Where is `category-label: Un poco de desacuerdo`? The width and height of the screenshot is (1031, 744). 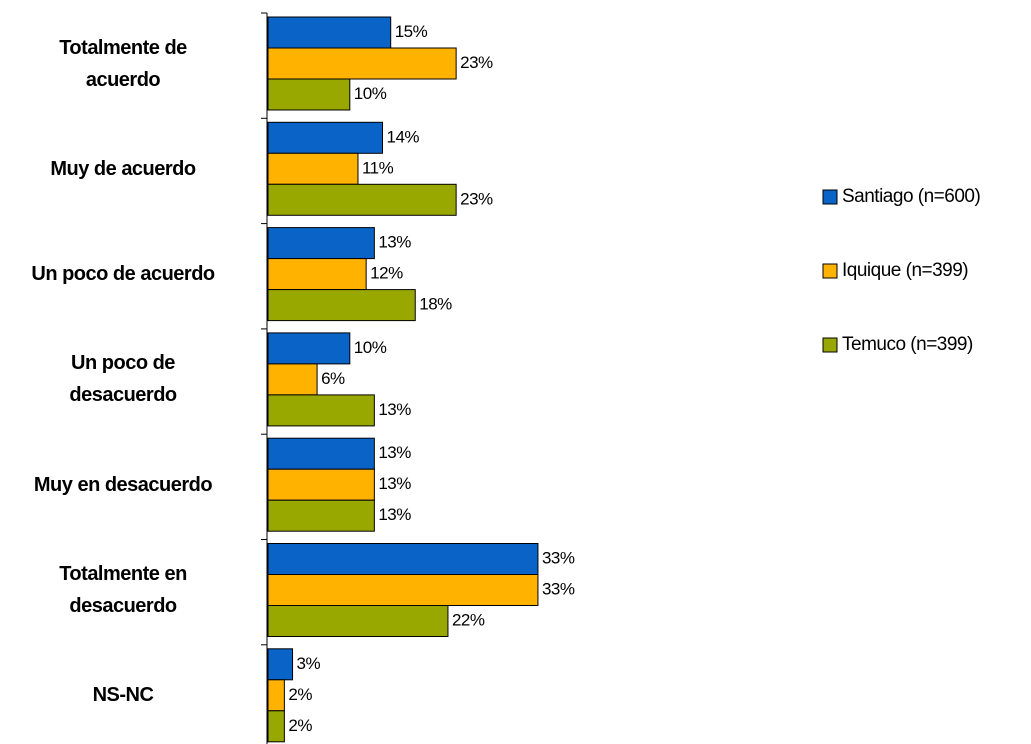 category-label: Un poco de desacuerdo is located at coordinates (123, 379).